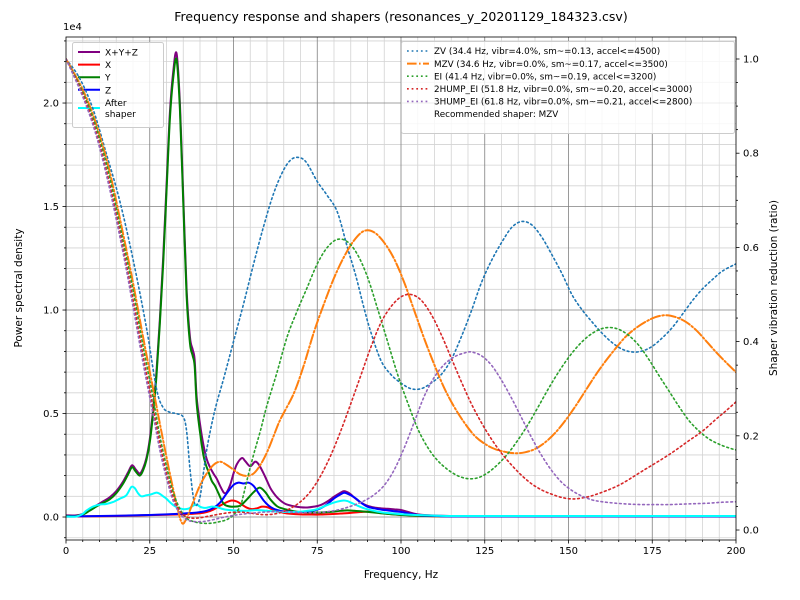 The width and height of the screenshot is (800, 600). Describe the element at coordinates (108, 66) in the screenshot. I see `legend-label: X` at that location.